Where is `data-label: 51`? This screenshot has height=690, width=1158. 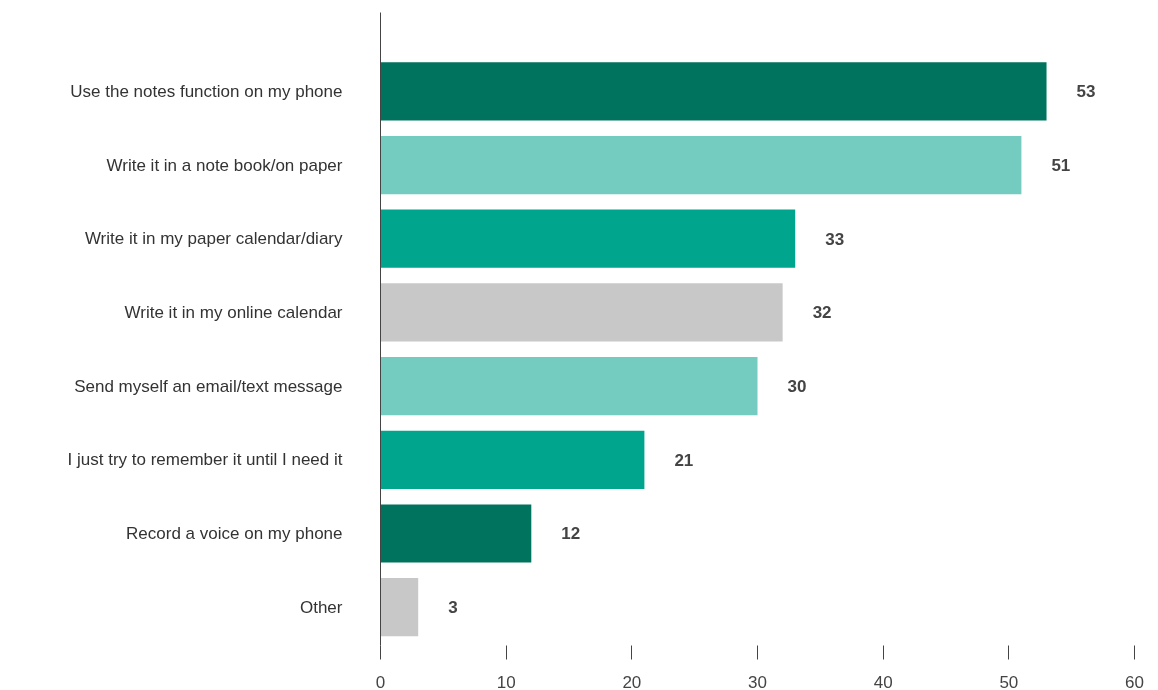
data-label: 51 is located at coordinates (1061, 166).